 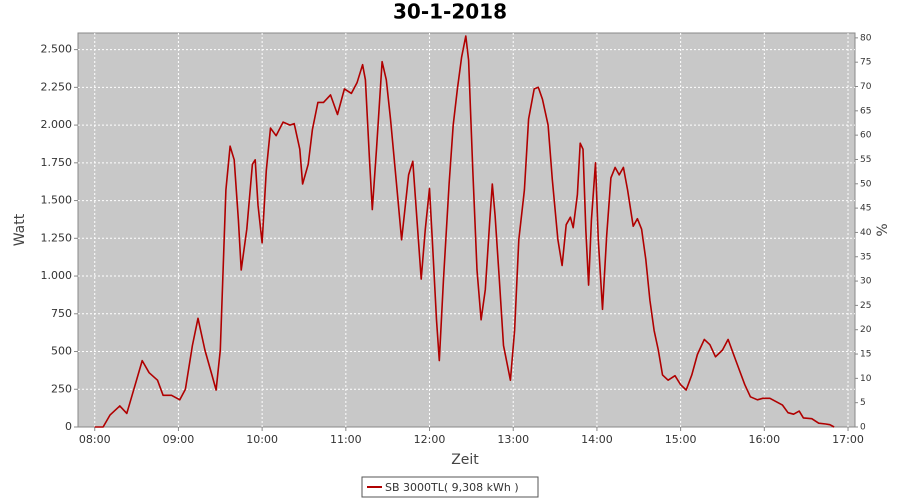 I want to click on y2-tick-label: 25, so click(x=865, y=306).